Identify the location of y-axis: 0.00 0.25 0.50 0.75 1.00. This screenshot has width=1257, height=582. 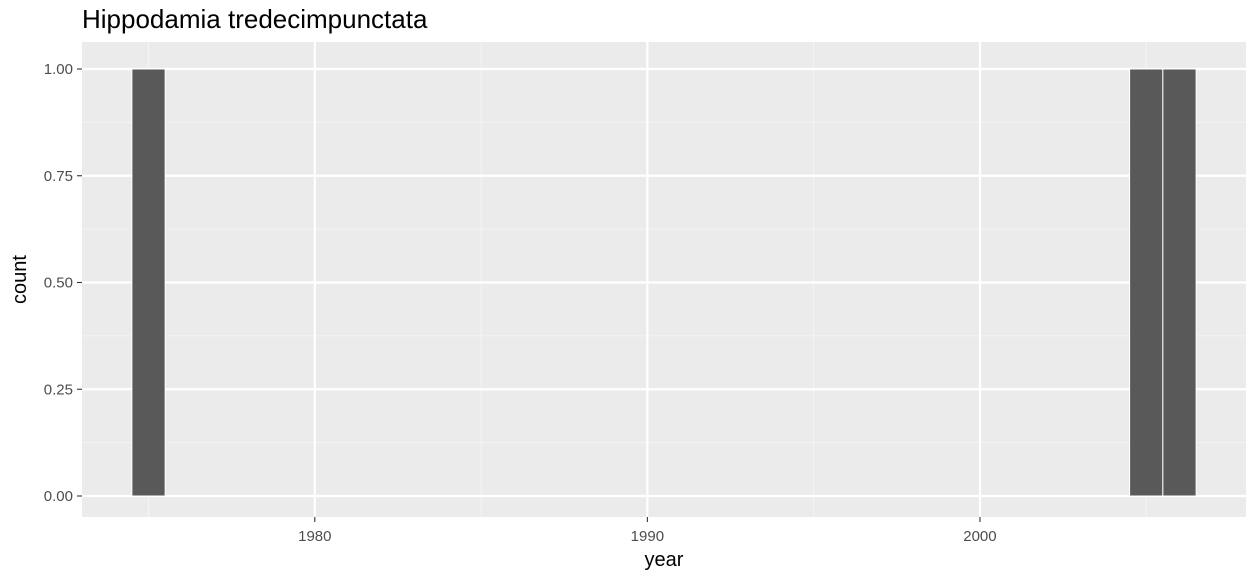
(63, 283).